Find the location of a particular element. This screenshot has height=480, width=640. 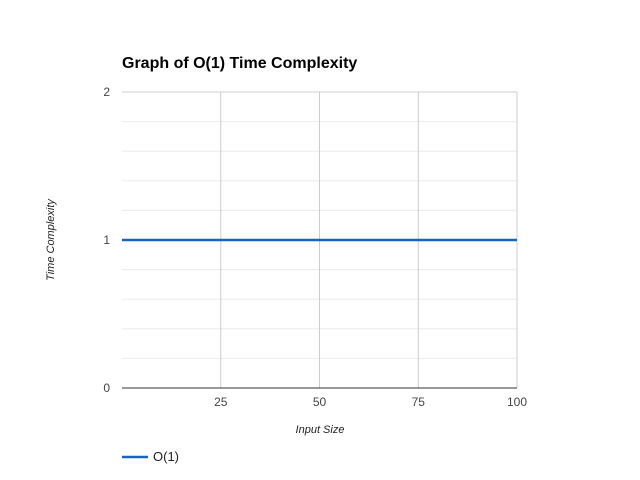

x-tick-label: 75 is located at coordinates (419, 402).